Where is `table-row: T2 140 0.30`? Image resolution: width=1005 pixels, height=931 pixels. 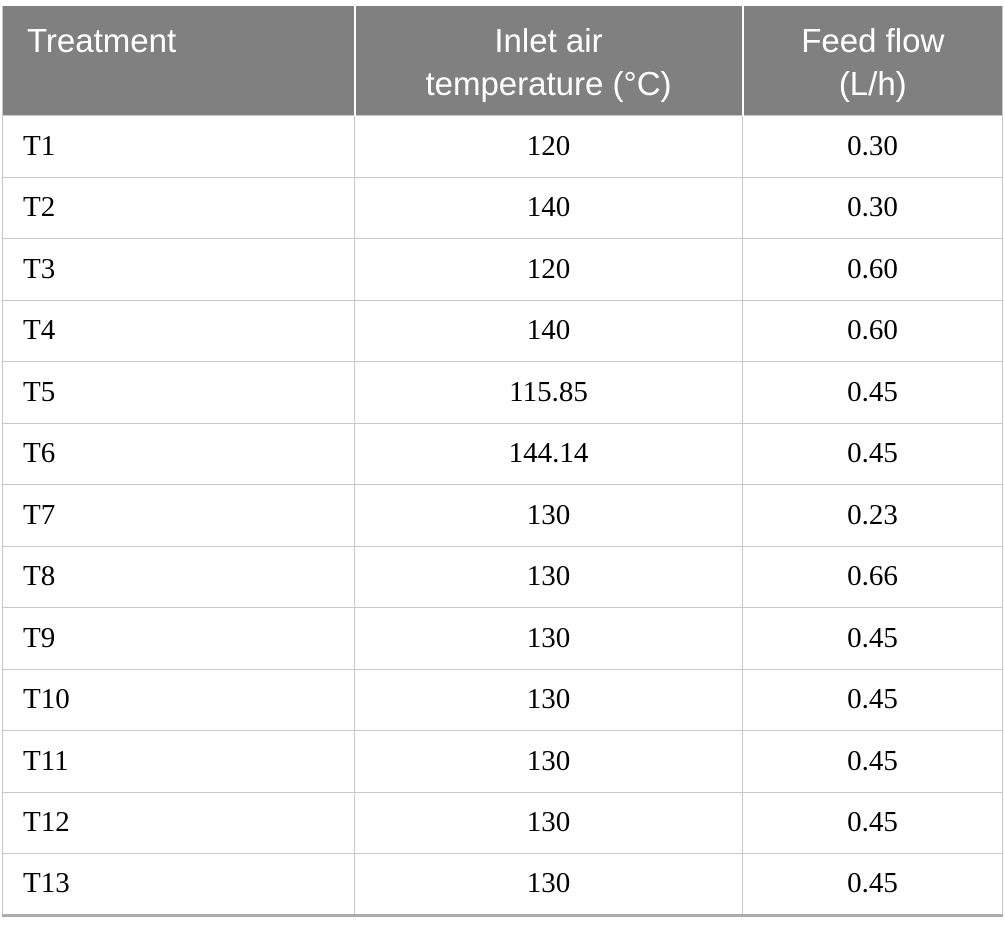 table-row: T2 140 0.30 is located at coordinates (502, 207).